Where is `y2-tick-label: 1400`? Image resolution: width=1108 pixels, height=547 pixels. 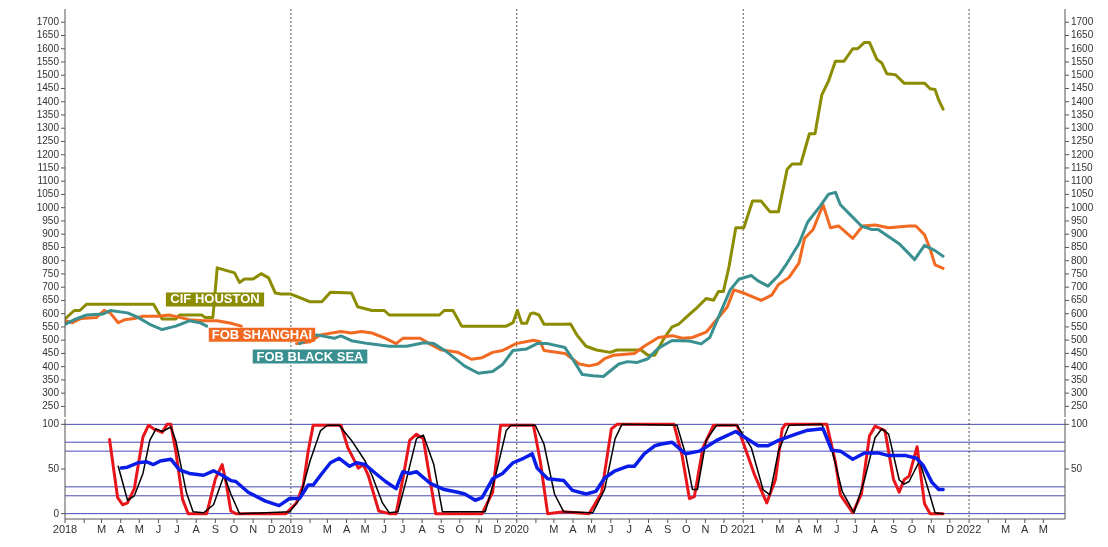
y2-tick-label: 1400 is located at coordinates (1082, 101).